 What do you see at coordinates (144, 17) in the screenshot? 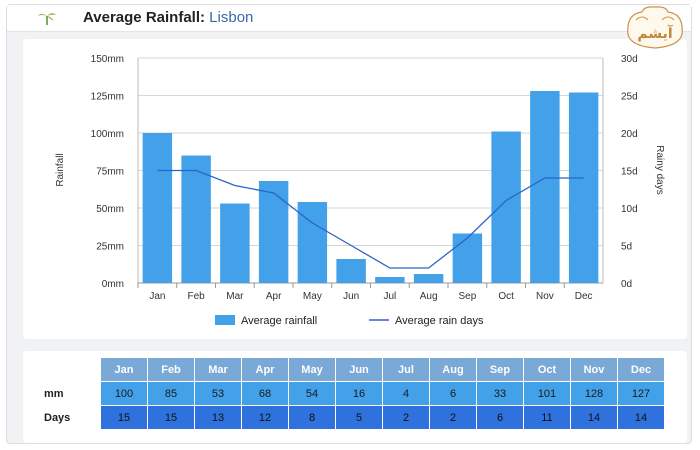
I see `title-label: Average Rainfall:` at bounding box center [144, 17].